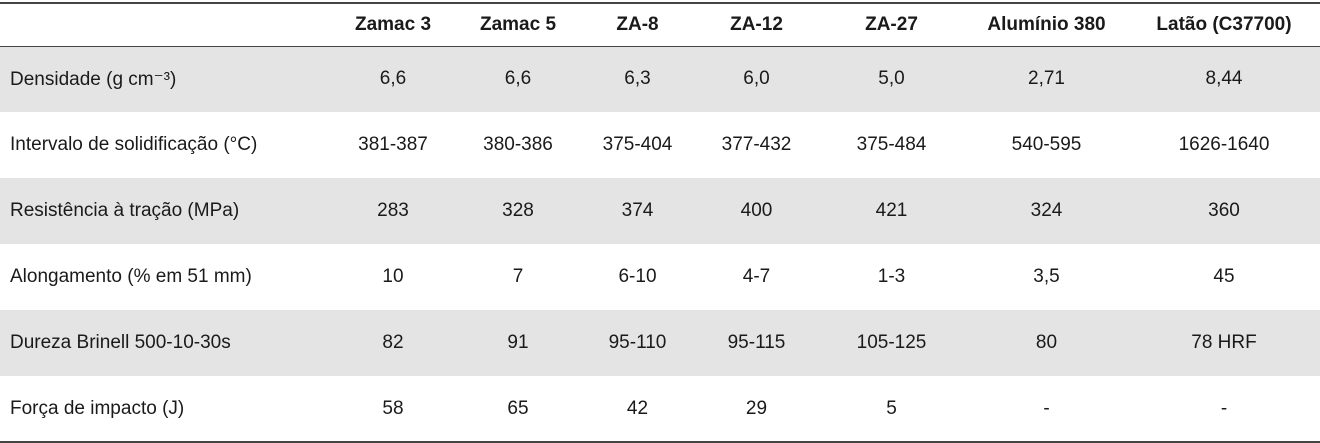 The height and width of the screenshot is (443, 1320). I want to click on cell: 421, so click(891, 210).